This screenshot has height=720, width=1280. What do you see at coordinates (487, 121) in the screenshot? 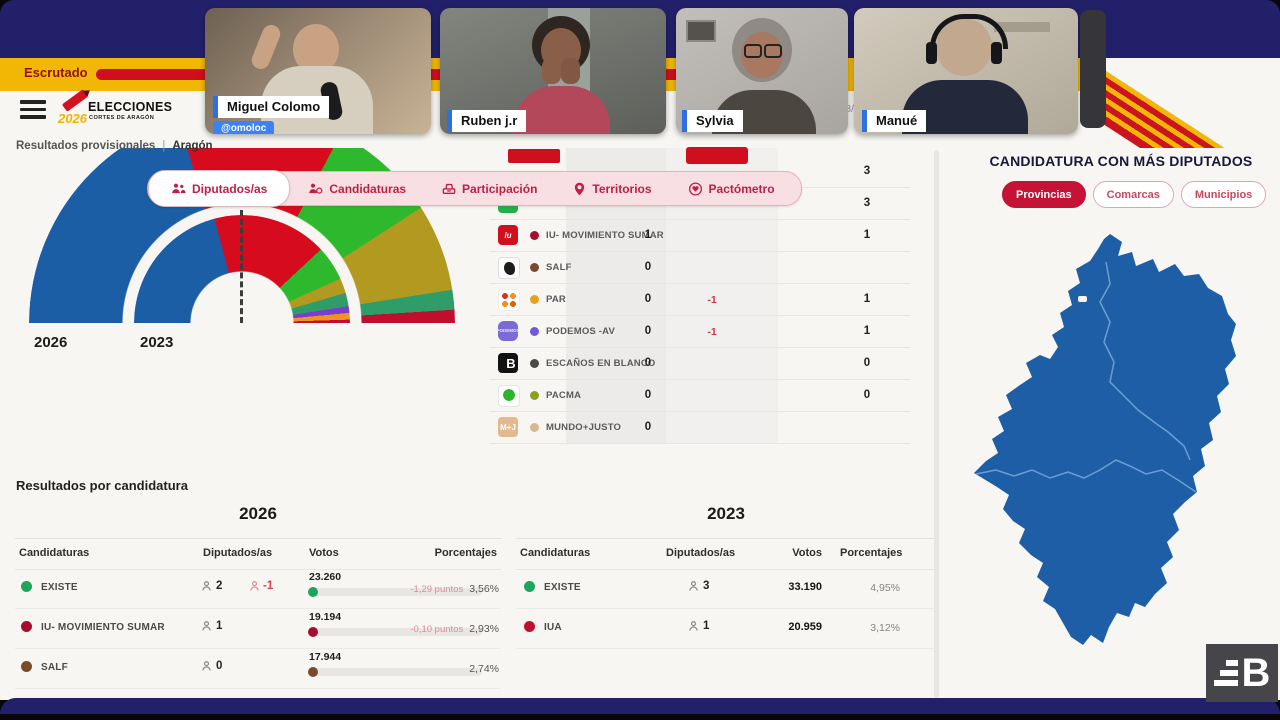
I see `participant-name: Ruben j.r` at bounding box center [487, 121].